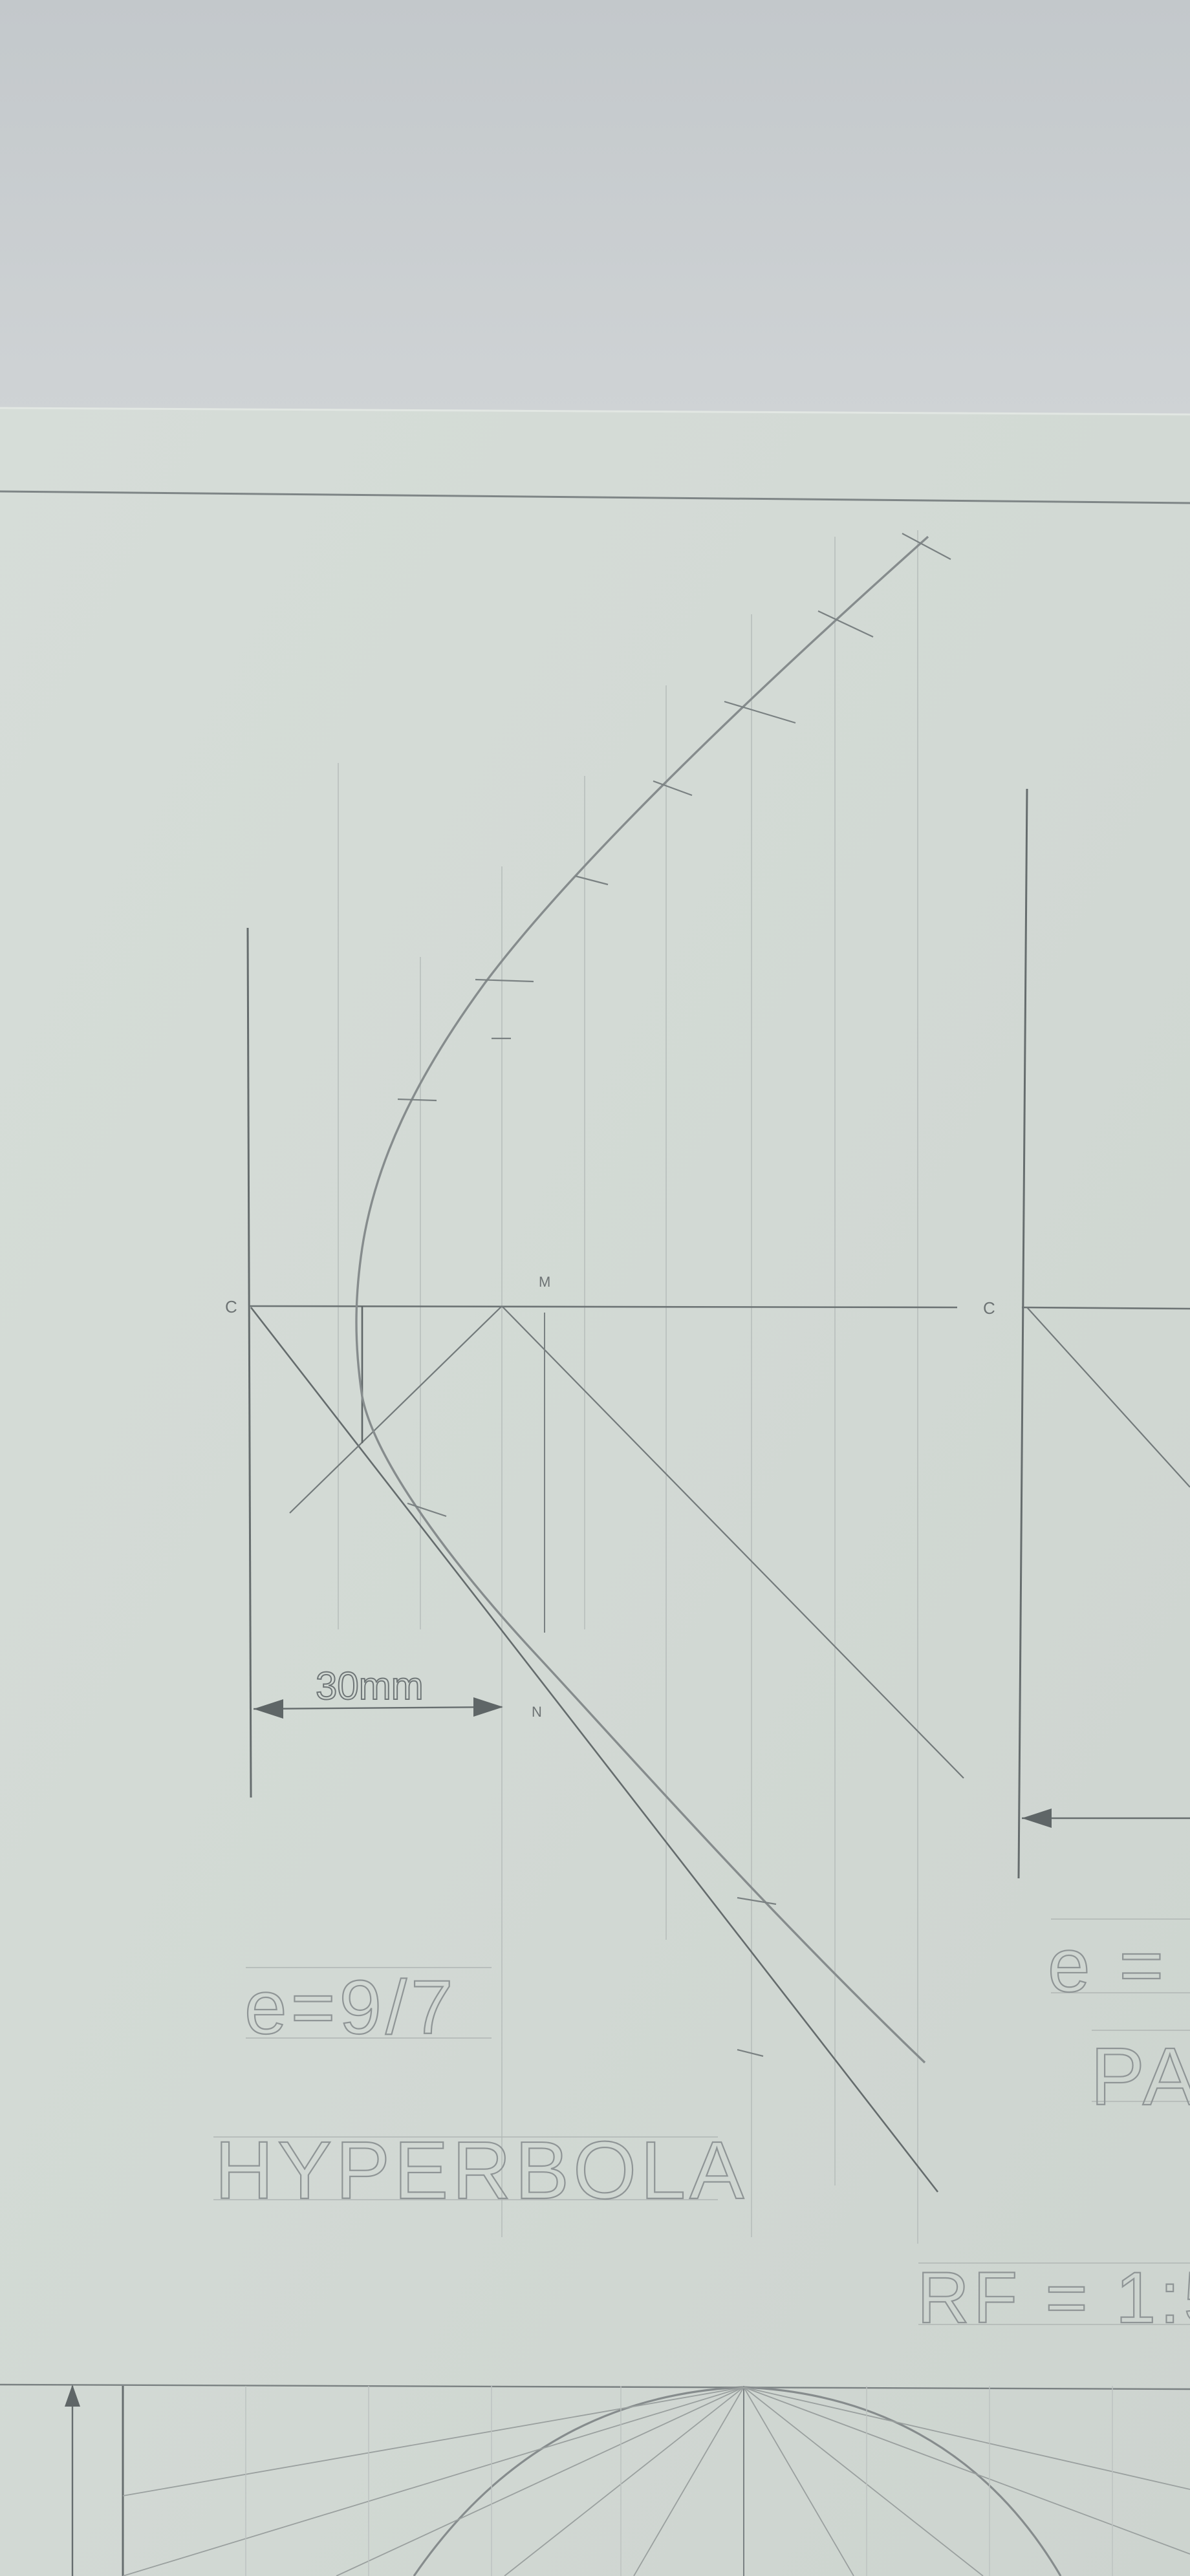  Describe the element at coordinates (396, 1410) in the screenshot. I see `construction-diagonal-a` at that location.